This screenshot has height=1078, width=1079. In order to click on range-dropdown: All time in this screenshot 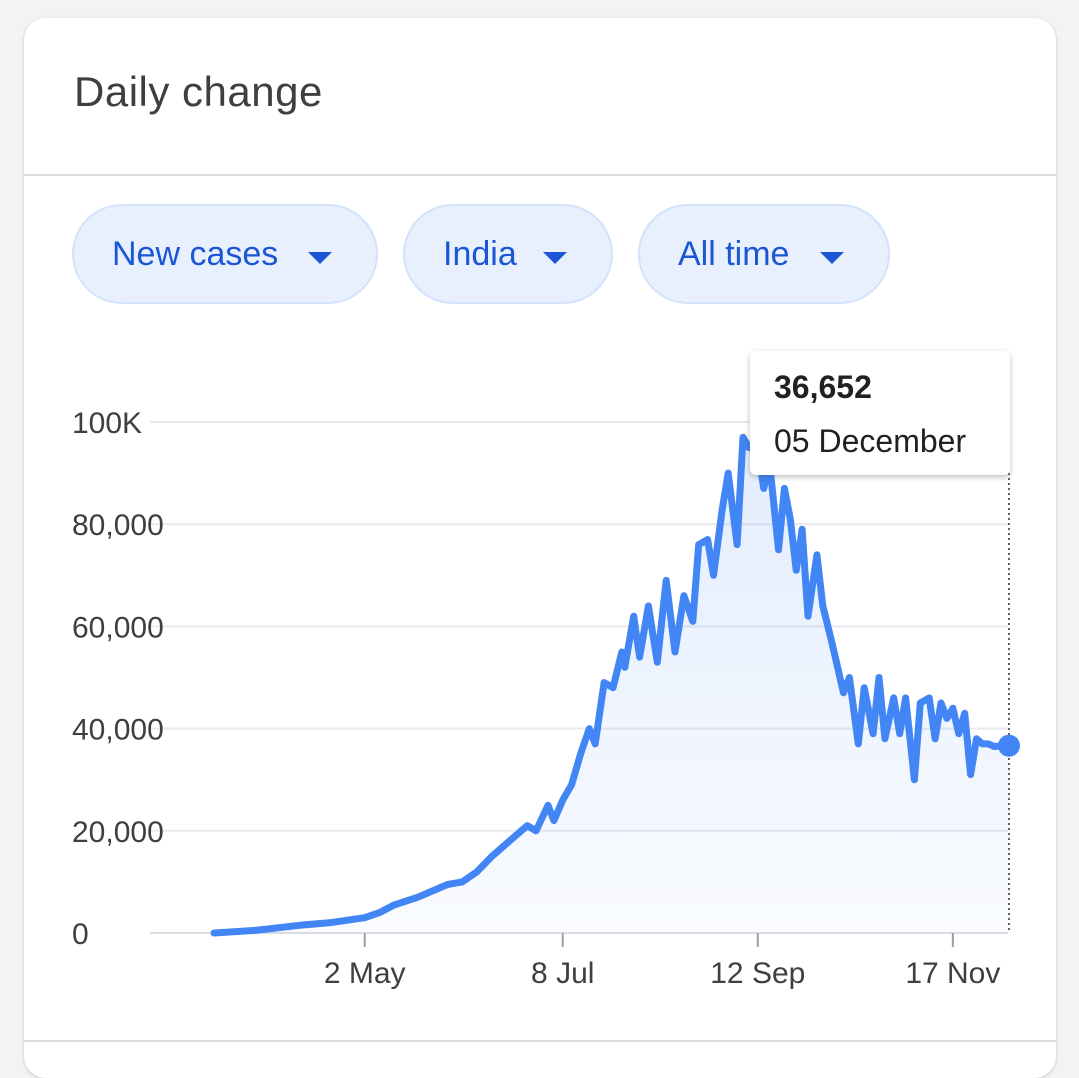, I will do `click(764, 254)`.